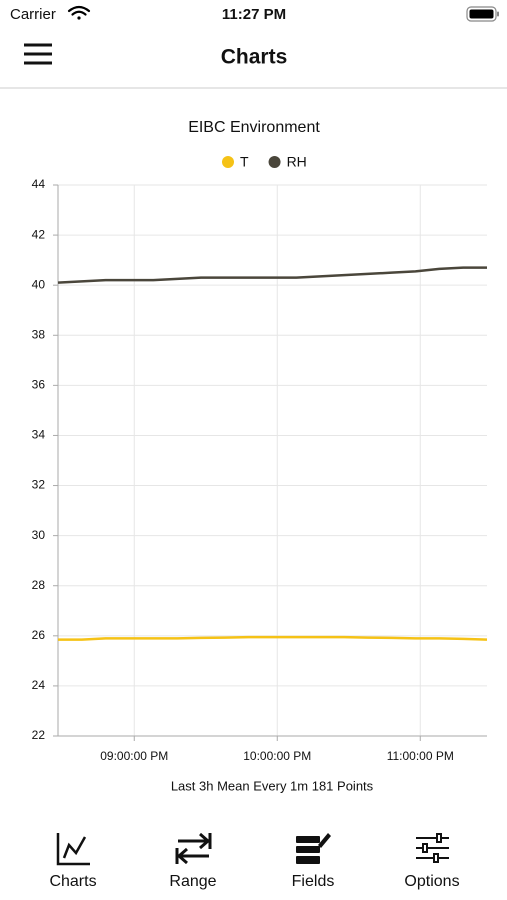 The height and width of the screenshot is (900, 507). I want to click on charts-icon, so click(73, 849).